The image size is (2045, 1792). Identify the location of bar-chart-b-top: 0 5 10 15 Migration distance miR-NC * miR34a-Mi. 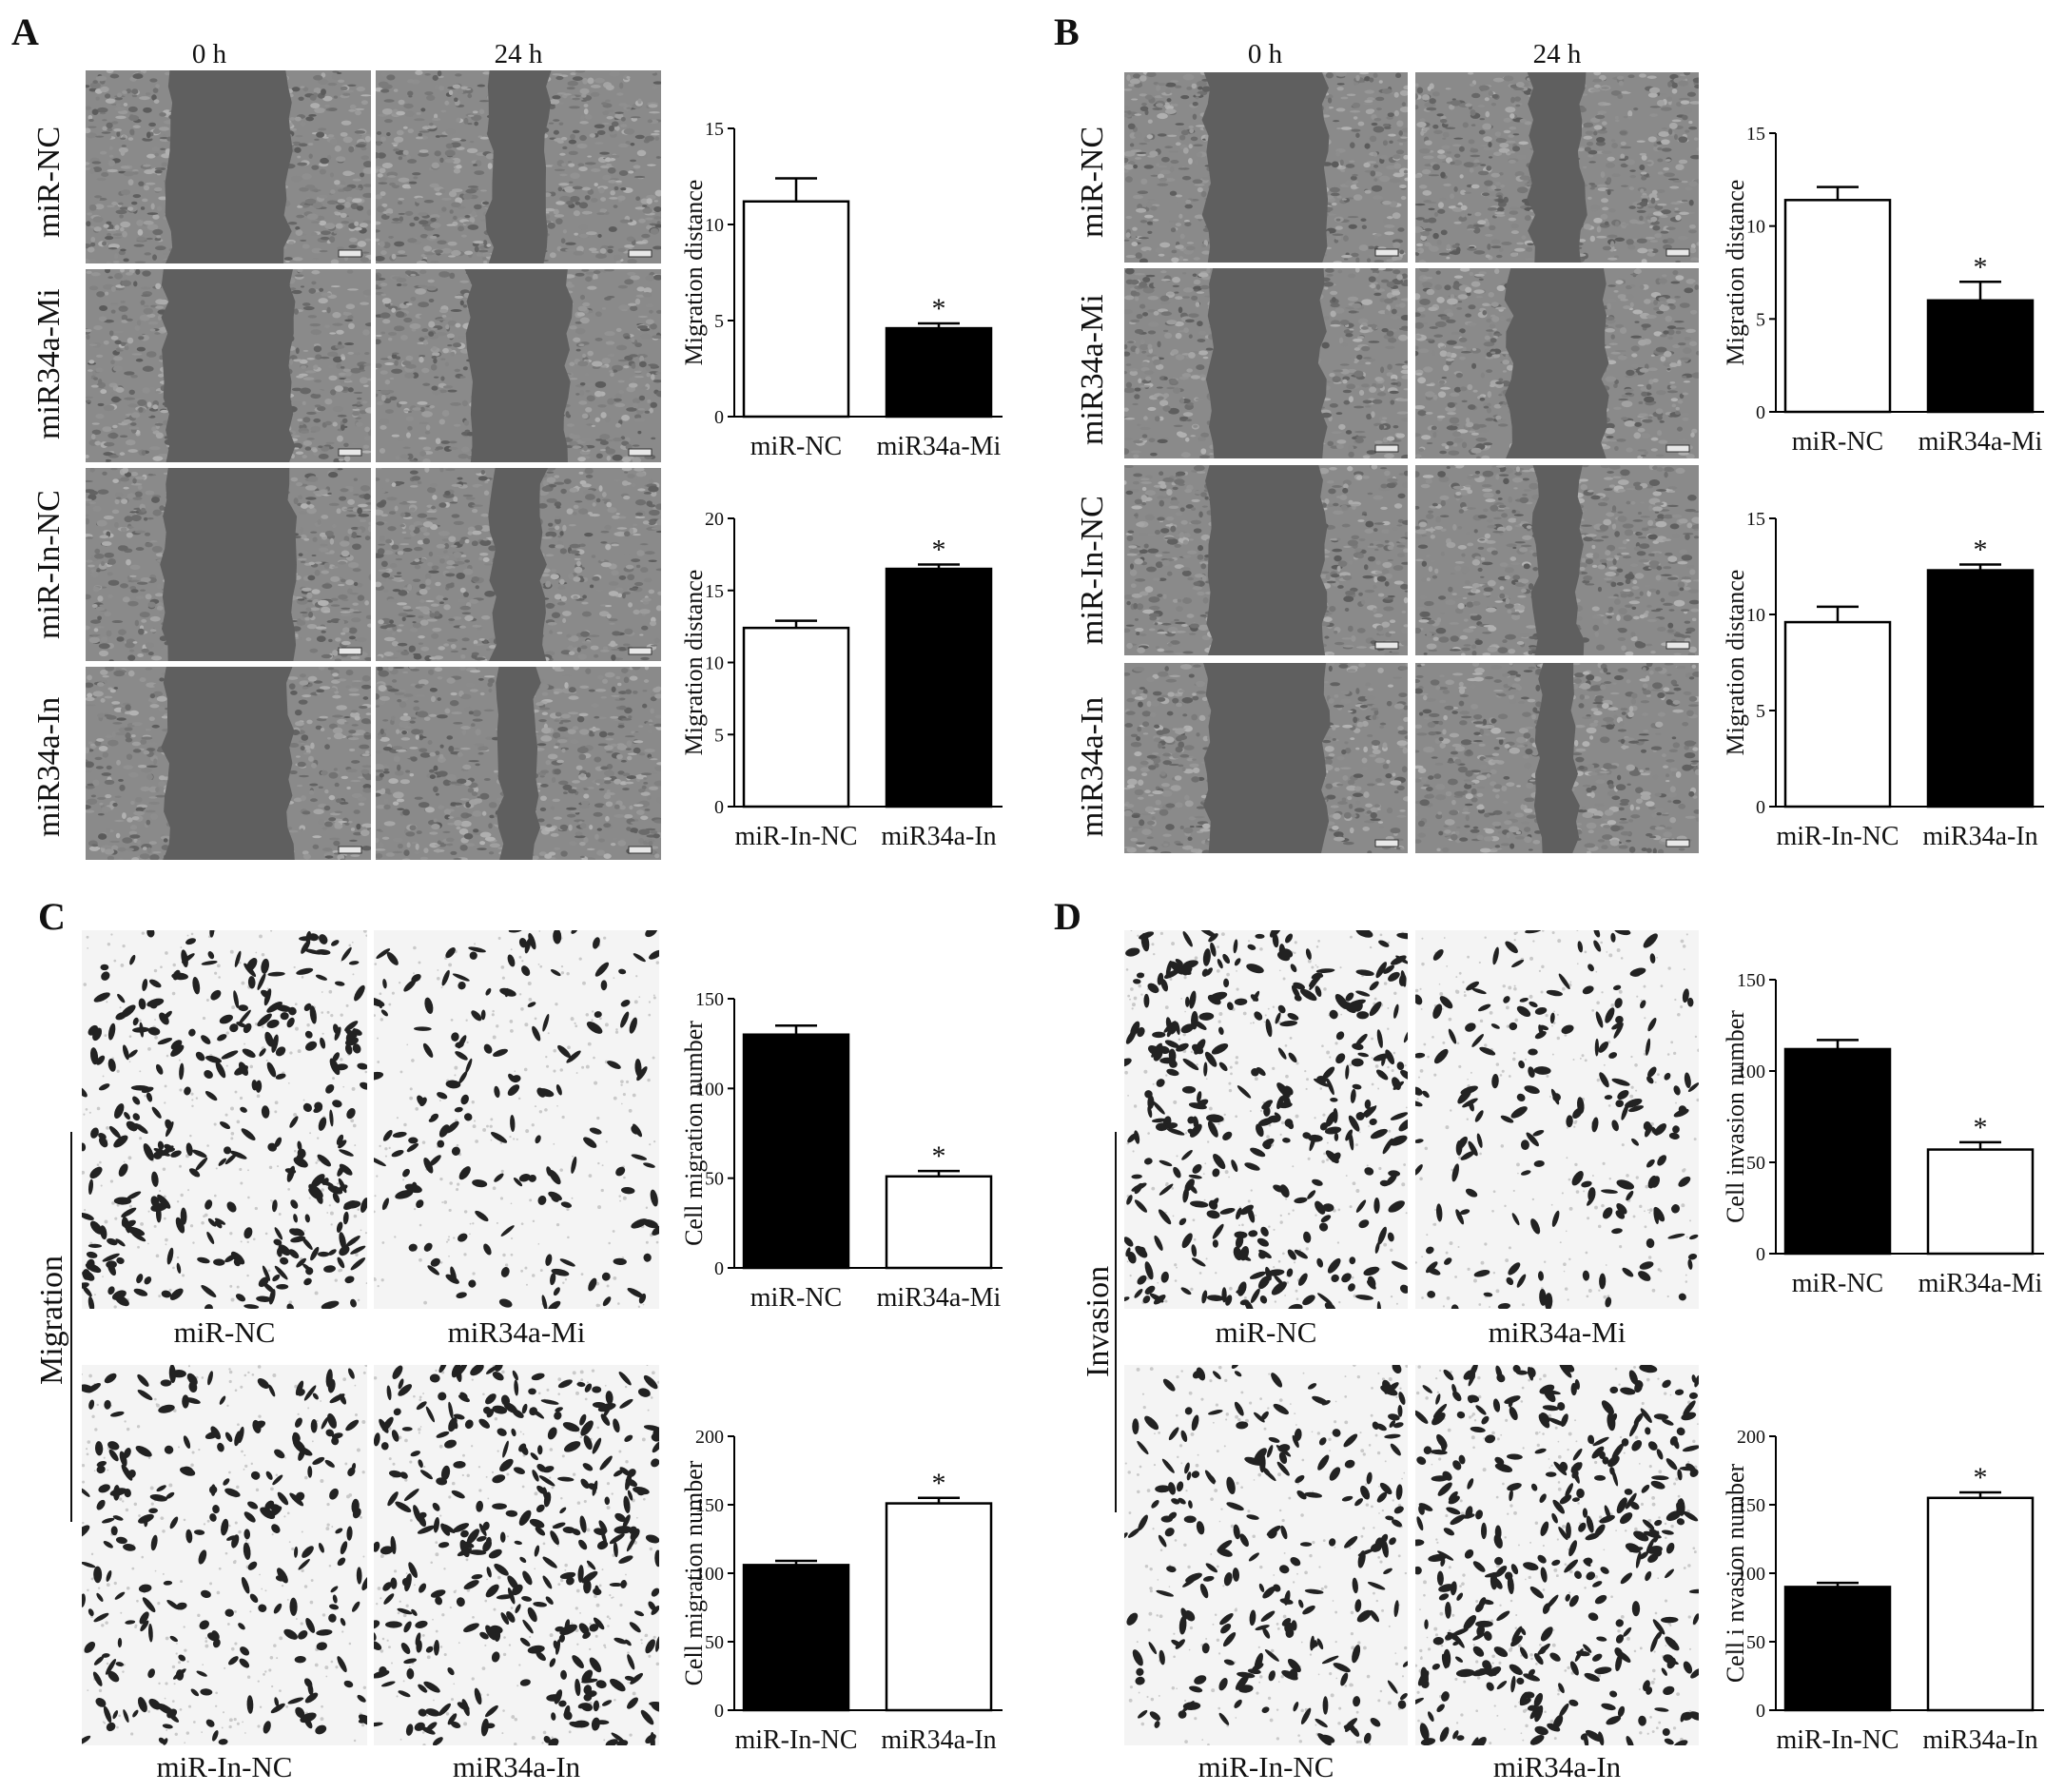
(1883, 290).